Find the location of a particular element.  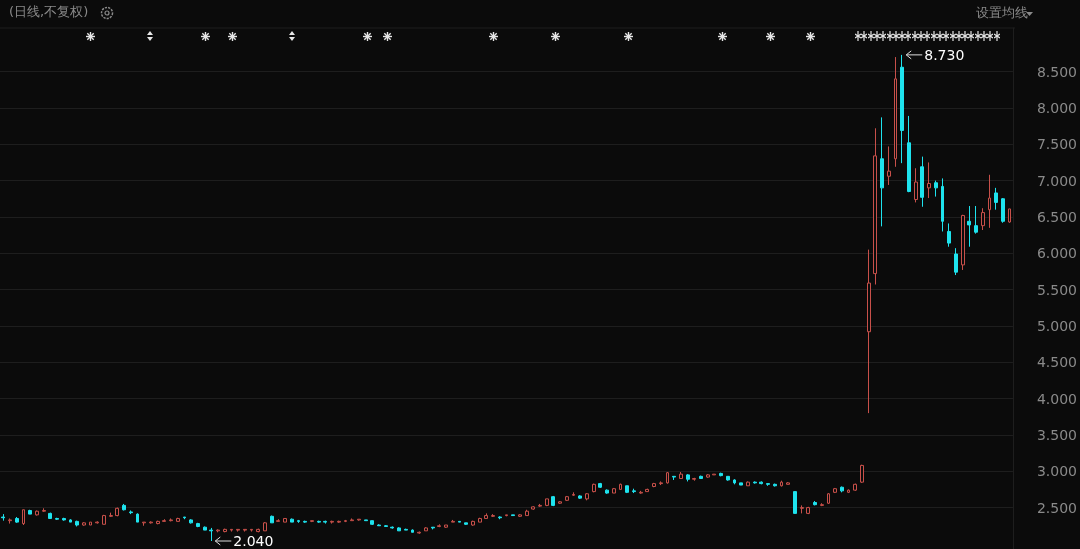

y-tick-label: 4.000 is located at coordinates (1057, 398).